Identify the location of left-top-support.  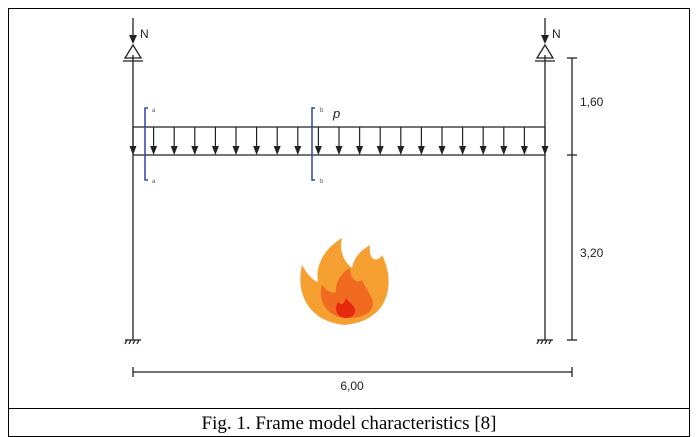
(133, 52).